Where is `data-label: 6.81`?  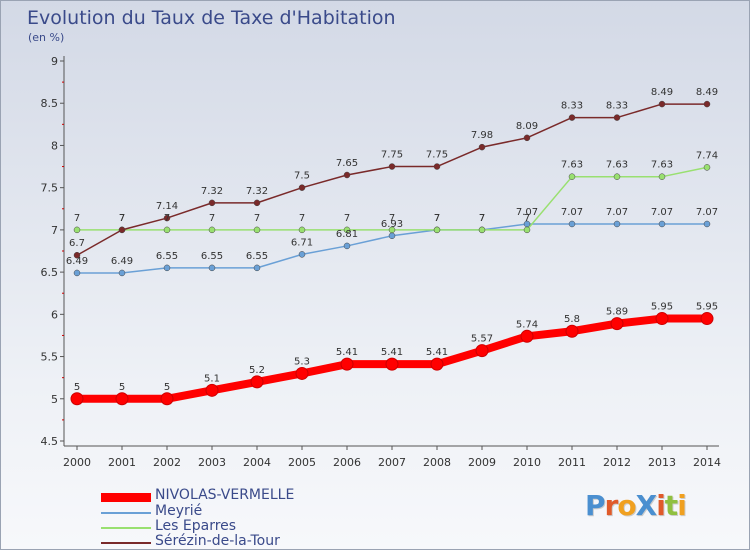 data-label: 6.81 is located at coordinates (347, 234).